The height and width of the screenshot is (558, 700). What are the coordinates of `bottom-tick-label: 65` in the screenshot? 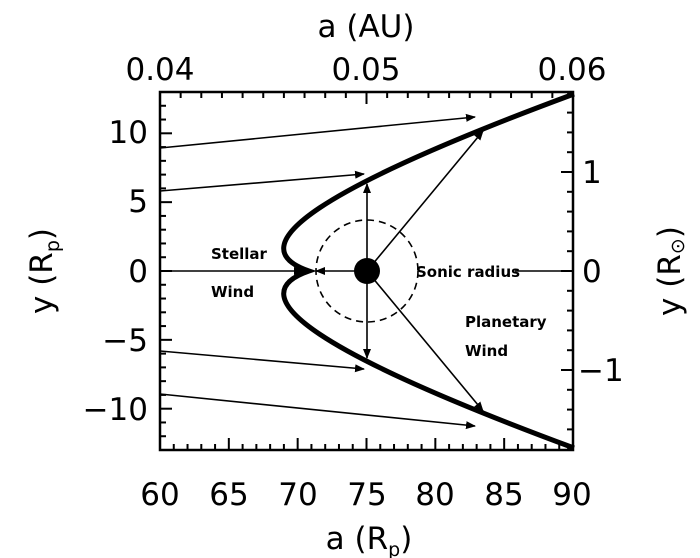 It's located at (228, 495).